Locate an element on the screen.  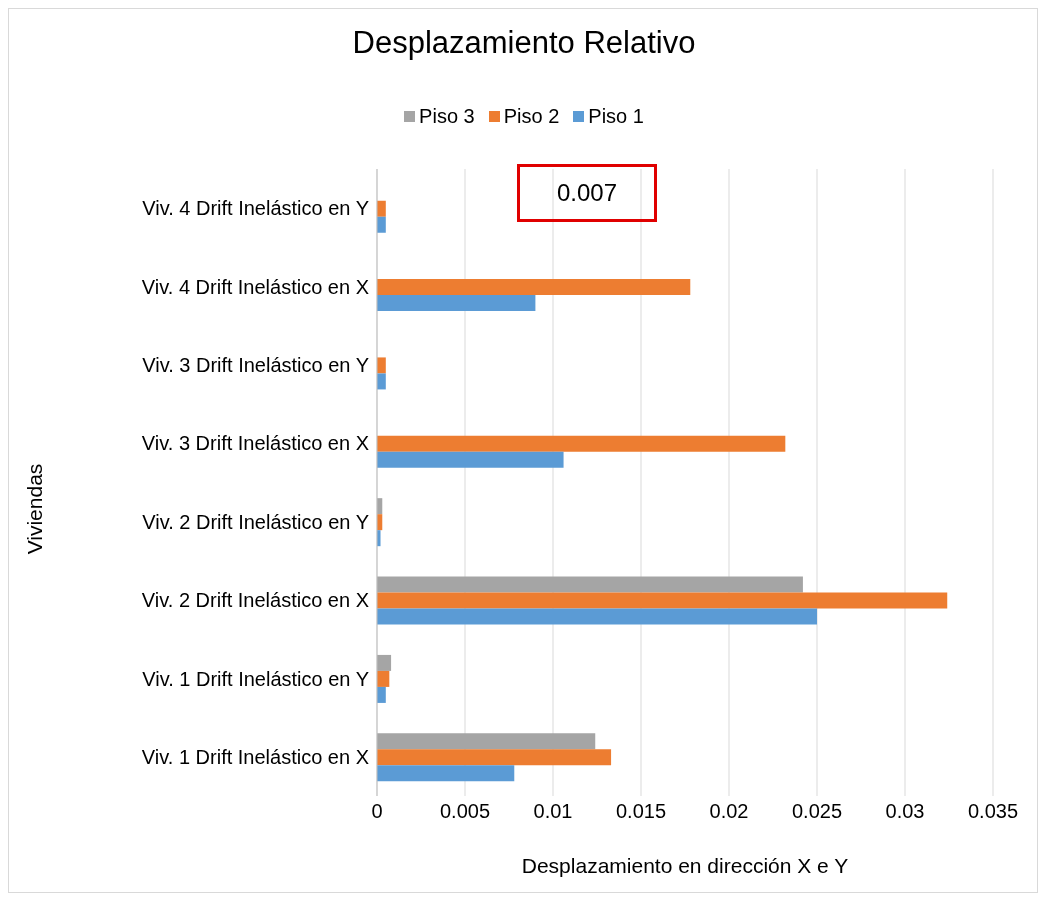
y-tick-label: Viv. 1 Drift Inelástico en X is located at coordinates (255, 756).